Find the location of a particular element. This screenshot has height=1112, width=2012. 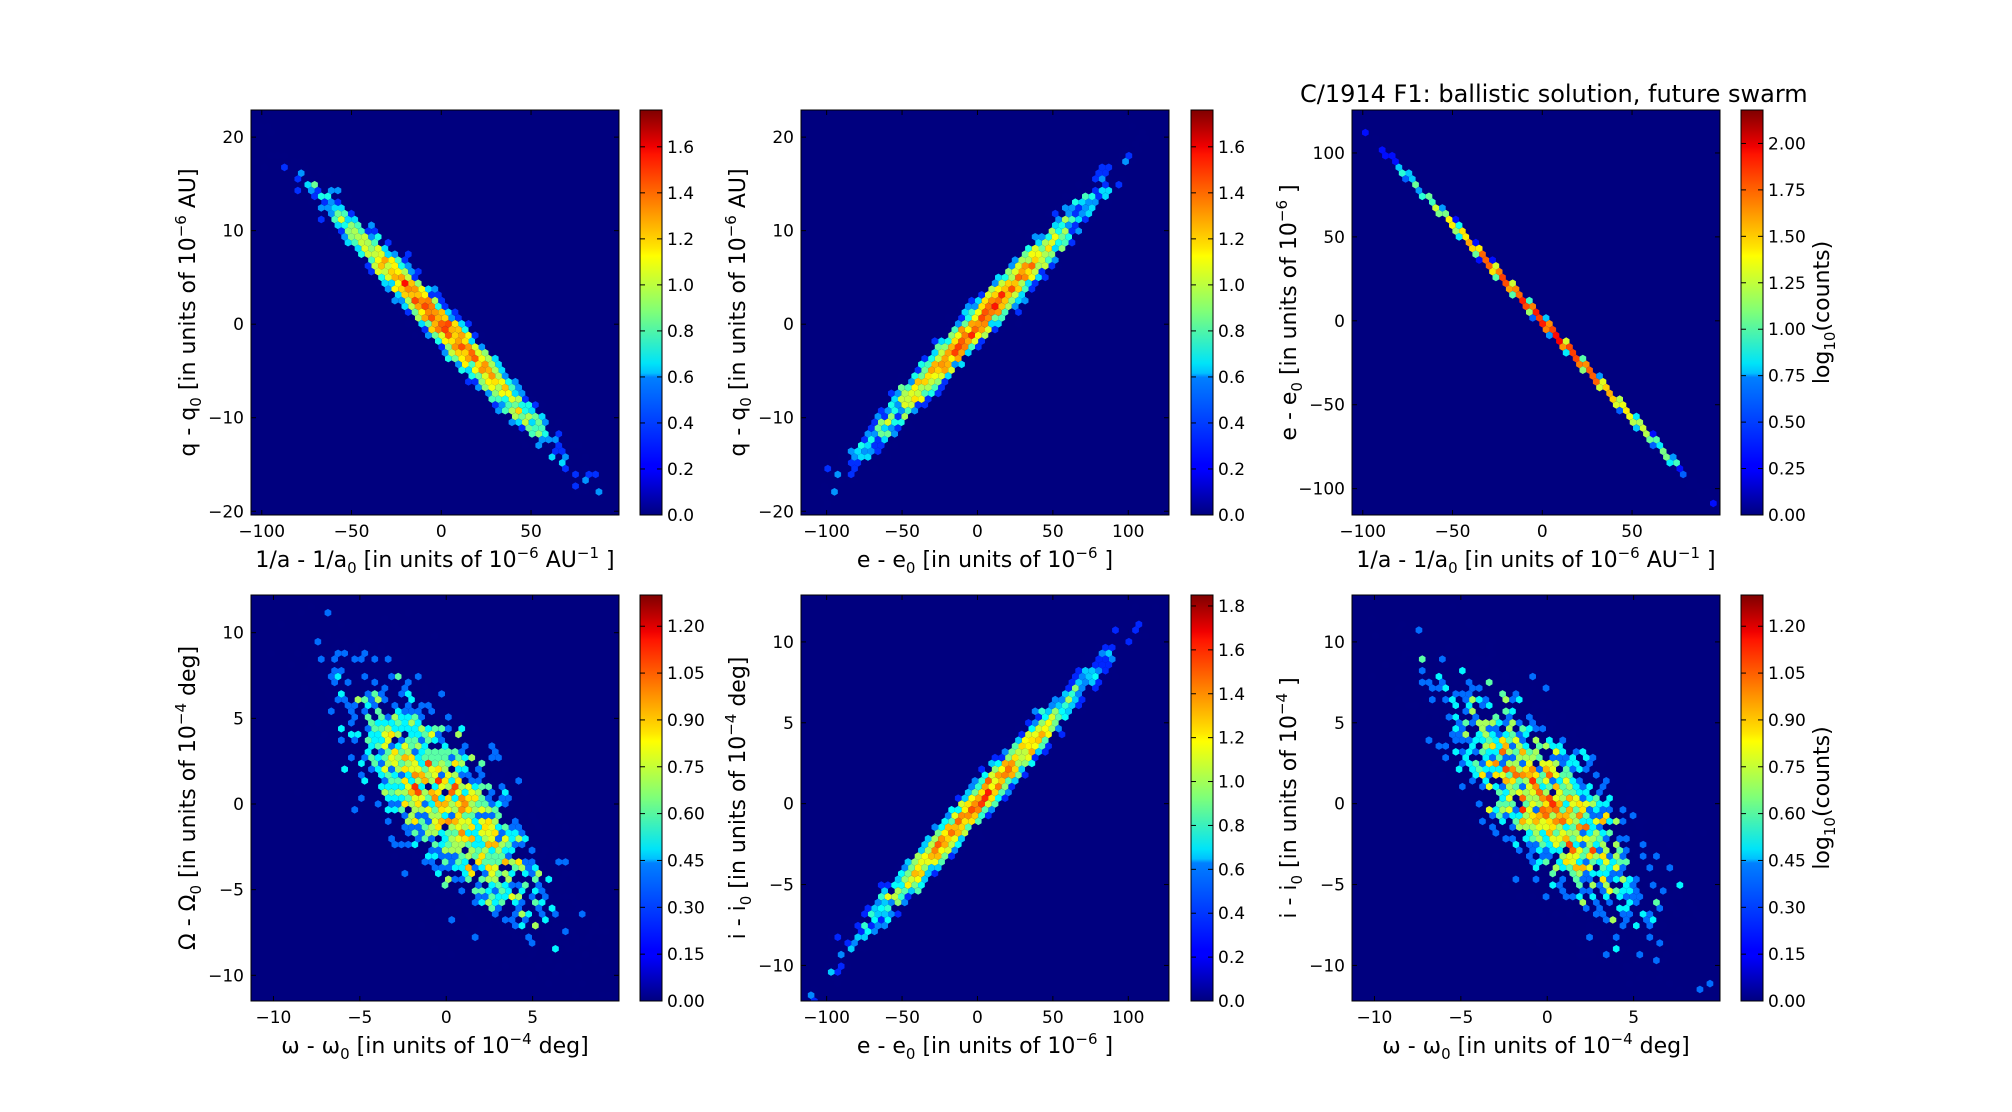

x-axis-label: ω - ω0 [in units of 10−4 deg] is located at coordinates (1535, 1046).